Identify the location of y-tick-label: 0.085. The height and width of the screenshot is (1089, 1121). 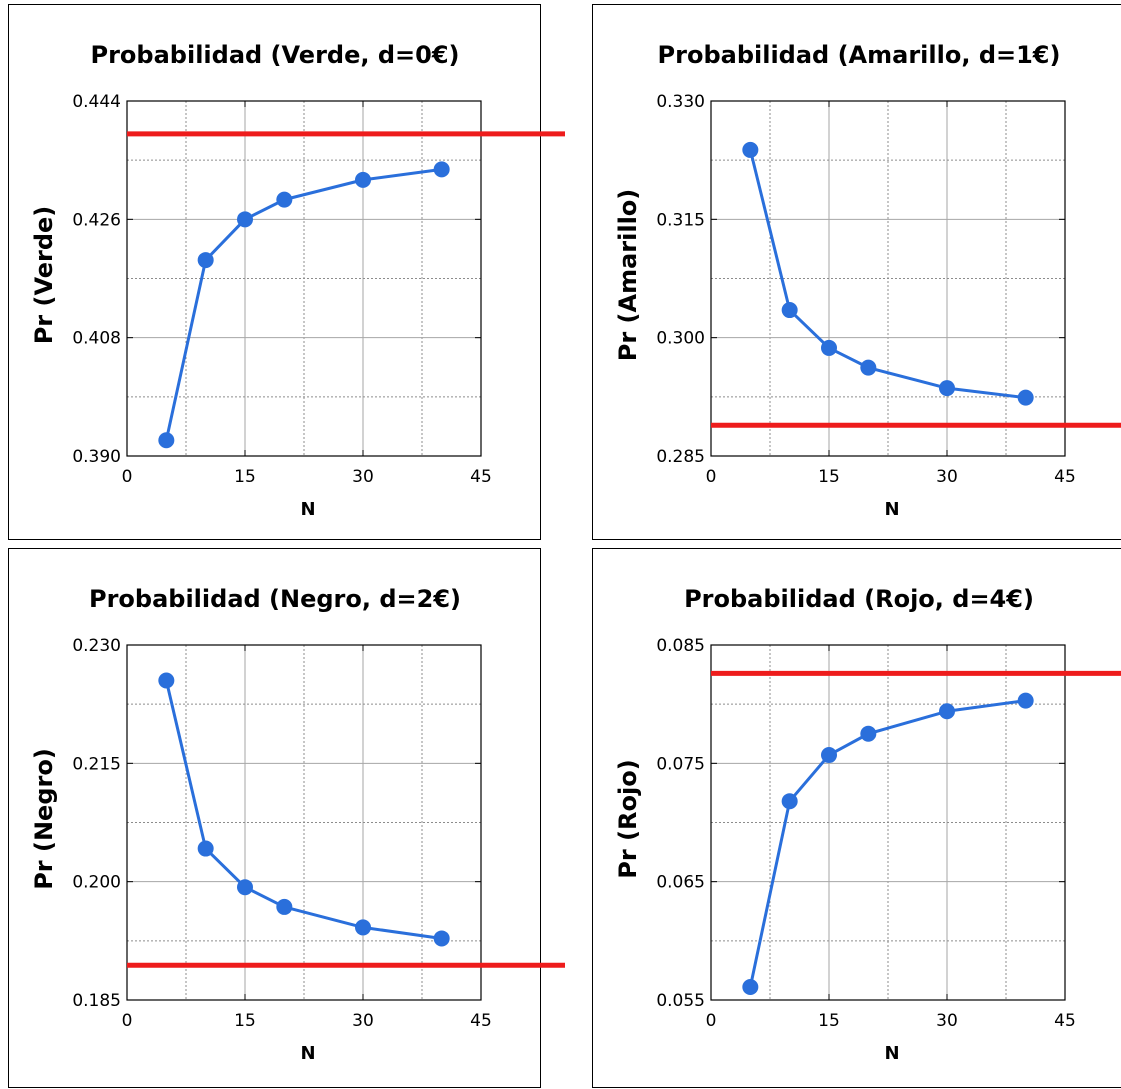
(680, 646).